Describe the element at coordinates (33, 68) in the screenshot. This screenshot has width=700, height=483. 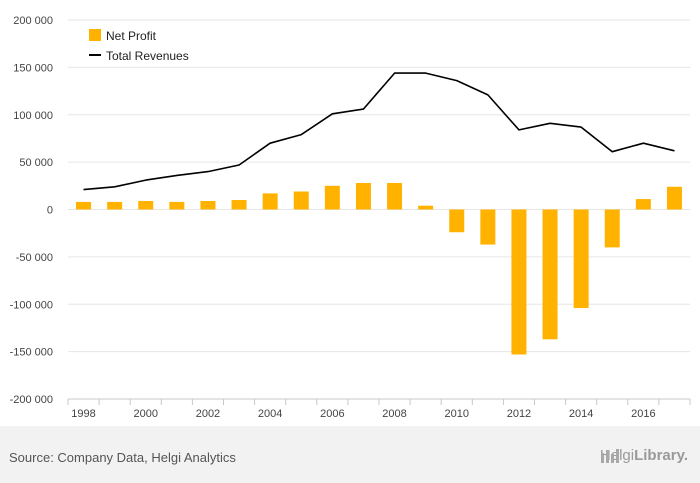
I see `y-tick-label: 150 000` at that location.